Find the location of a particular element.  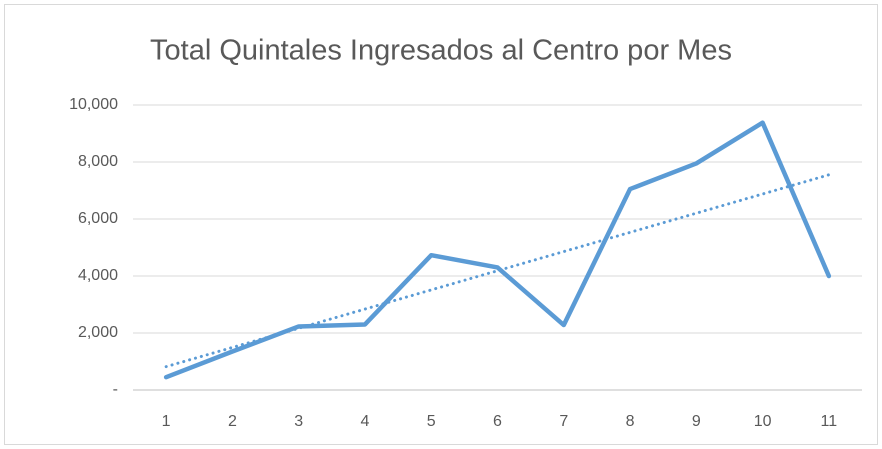

y-tick-label: 6,000 is located at coordinates (98, 218).